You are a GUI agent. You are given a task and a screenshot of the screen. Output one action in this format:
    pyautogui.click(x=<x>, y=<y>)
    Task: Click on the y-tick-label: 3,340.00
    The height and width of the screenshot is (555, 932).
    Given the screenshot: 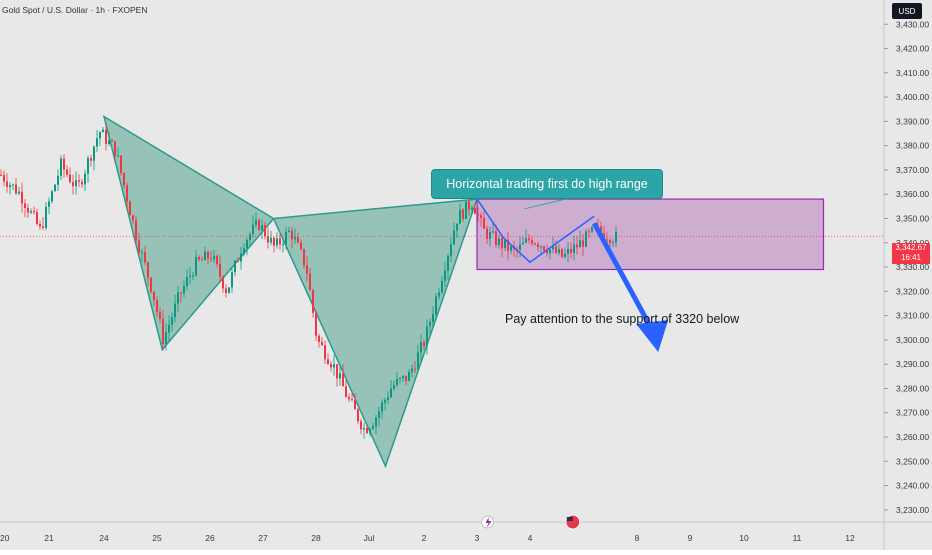 What is the action you would take?
    pyautogui.click(x=912, y=243)
    